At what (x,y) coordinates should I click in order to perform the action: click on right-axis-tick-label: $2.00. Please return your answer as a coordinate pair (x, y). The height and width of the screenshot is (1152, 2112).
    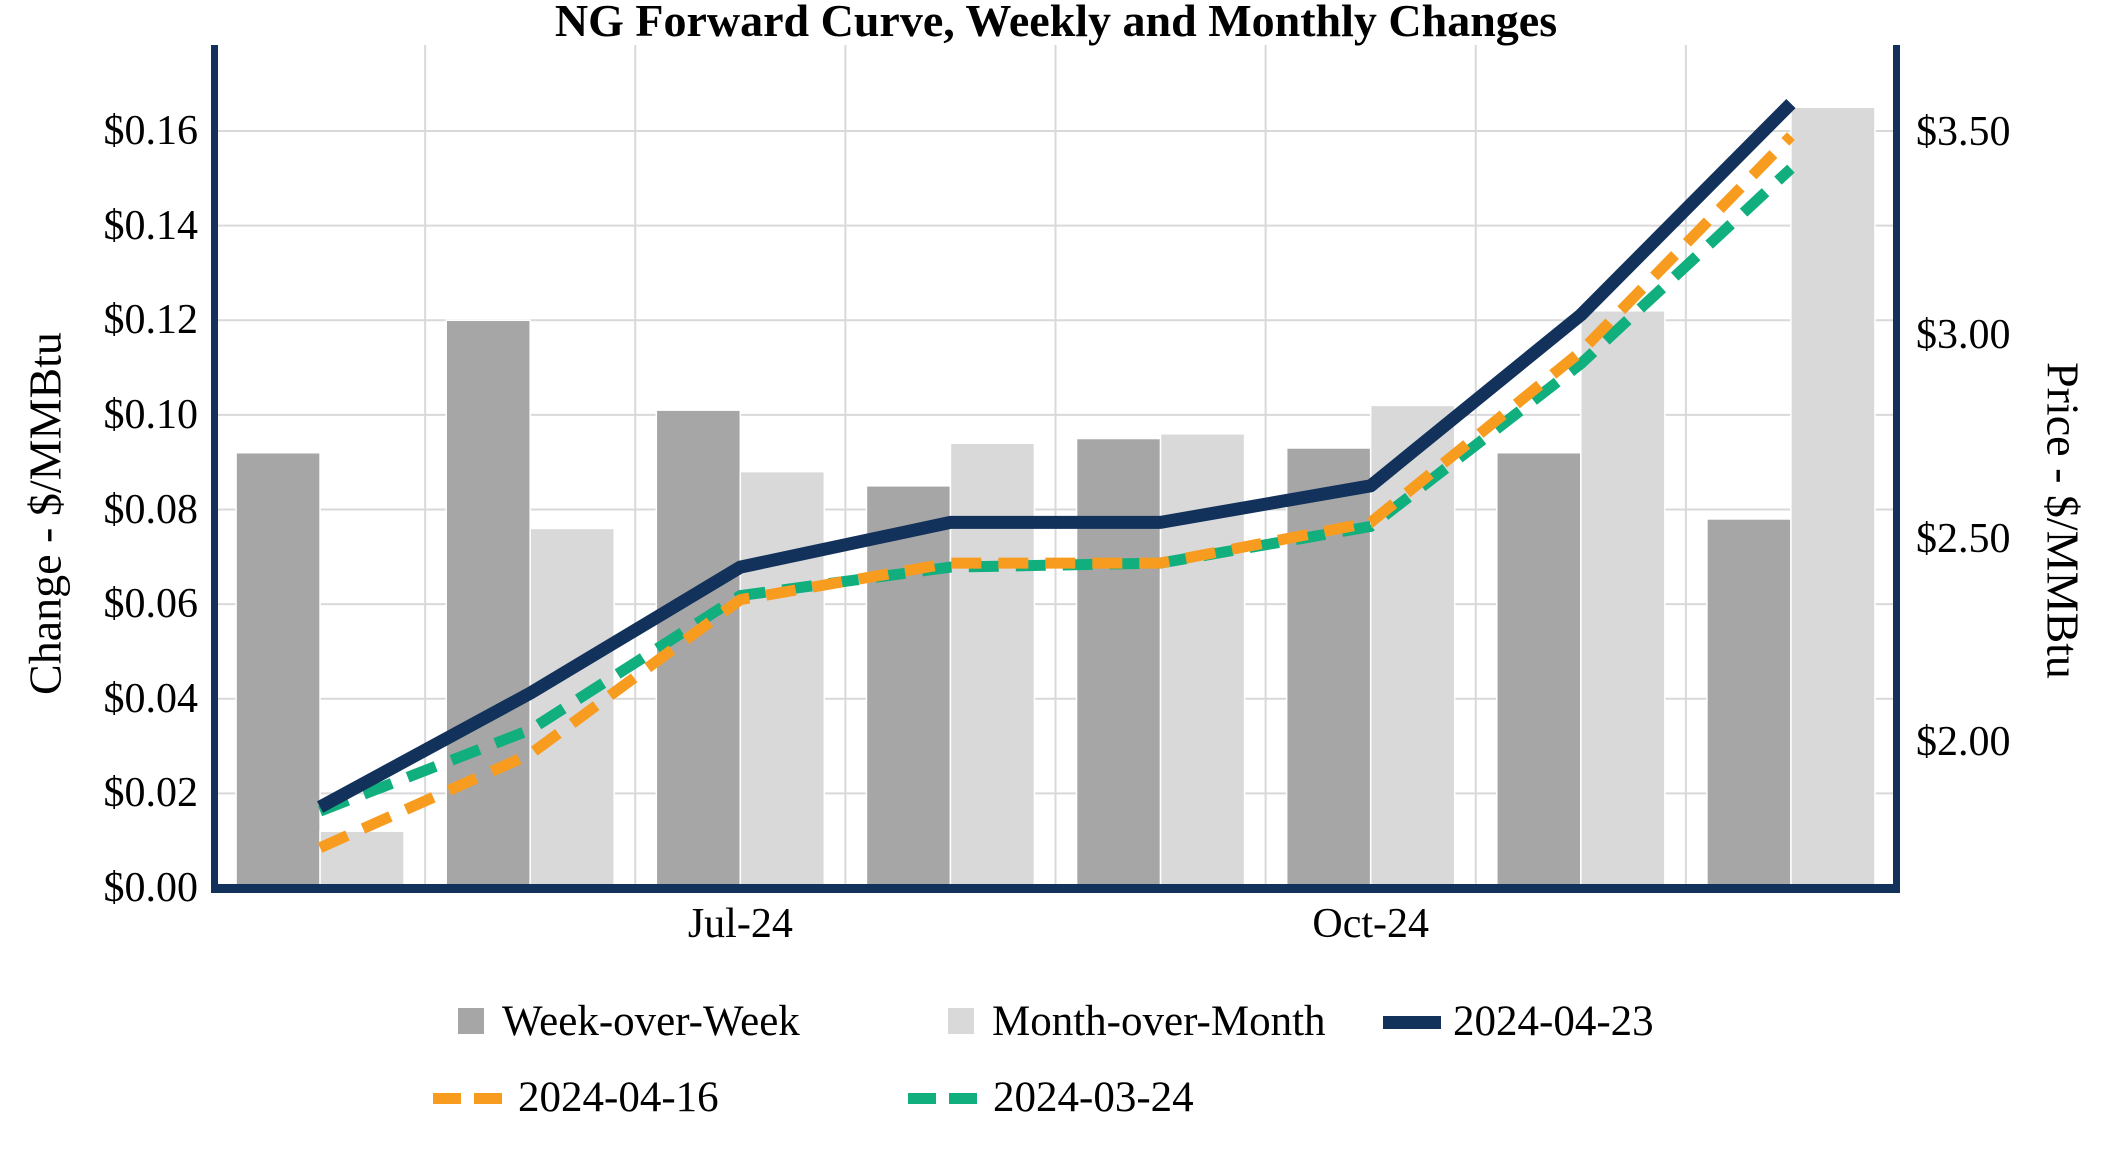
    Looking at the image, I should click on (1963, 742).